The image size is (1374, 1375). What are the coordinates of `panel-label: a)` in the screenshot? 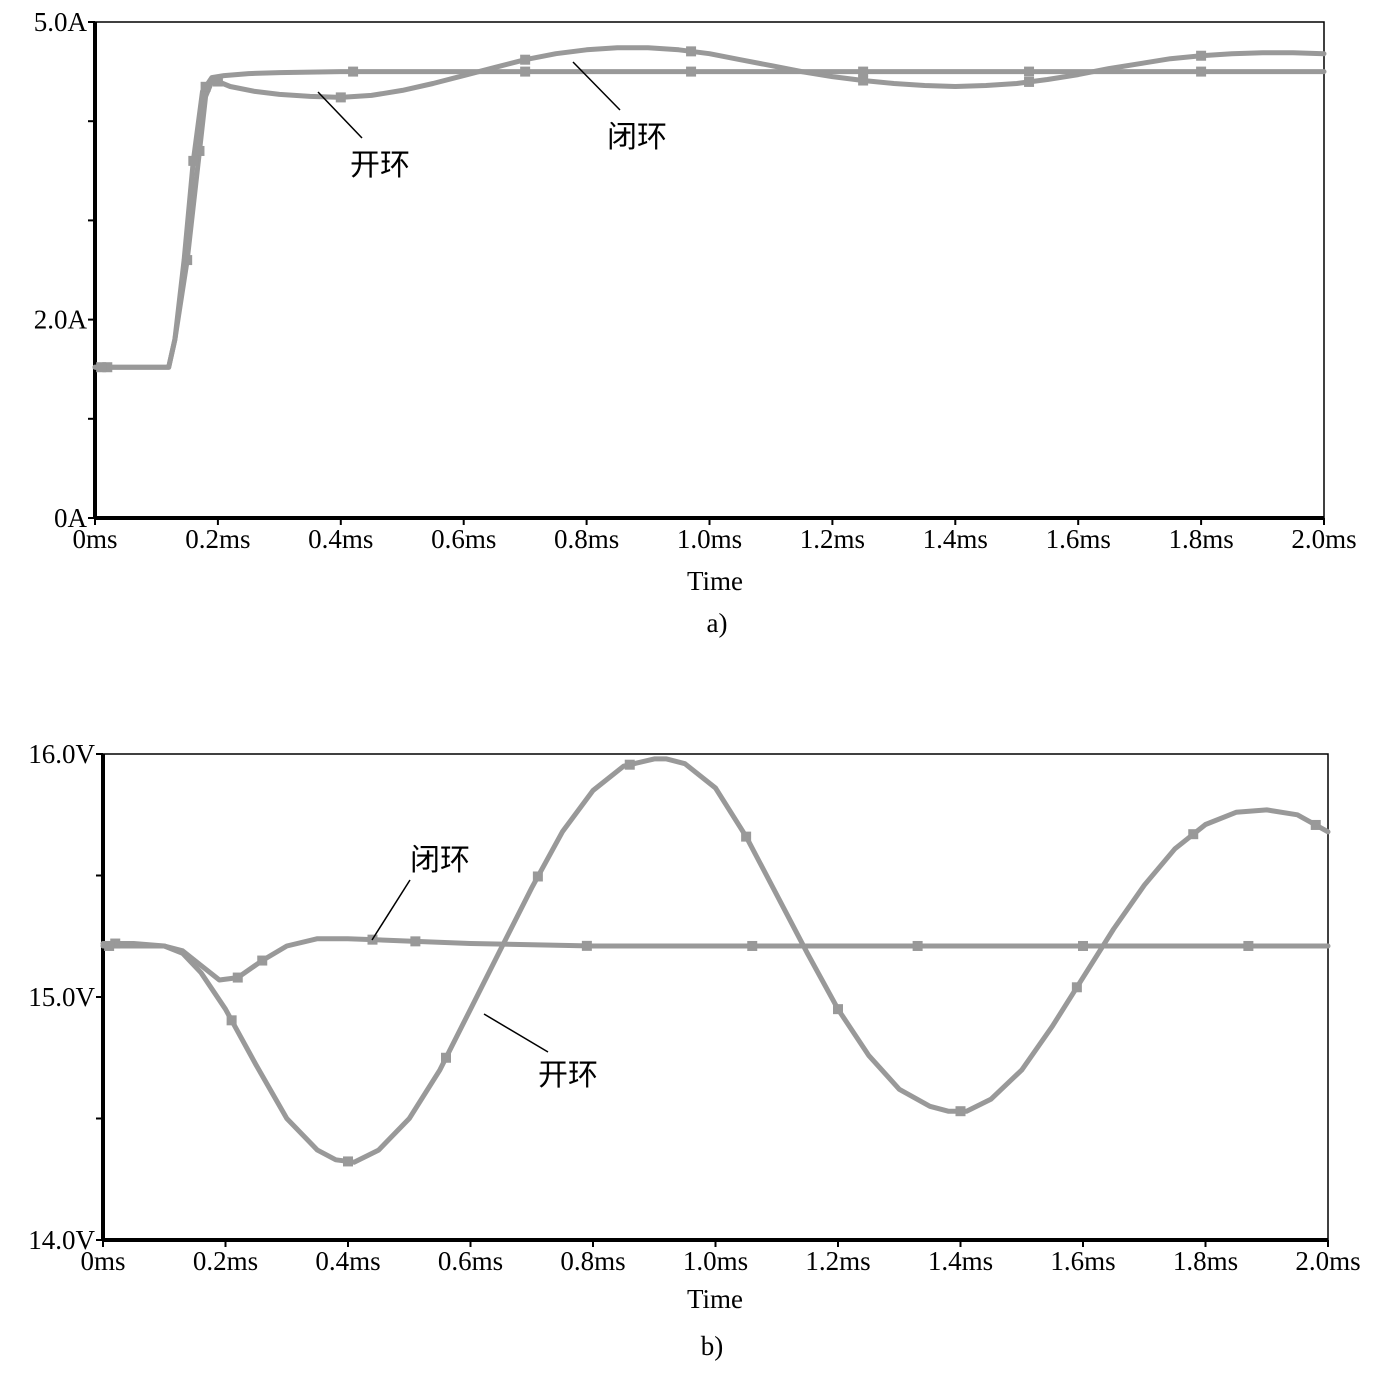 It's located at (717, 623).